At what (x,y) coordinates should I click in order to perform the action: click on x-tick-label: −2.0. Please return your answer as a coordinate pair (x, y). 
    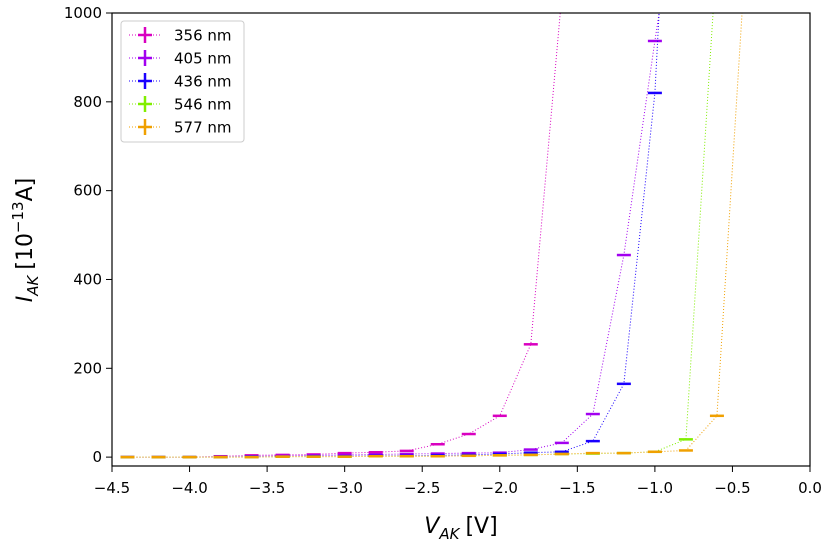
    Looking at the image, I should click on (500, 488).